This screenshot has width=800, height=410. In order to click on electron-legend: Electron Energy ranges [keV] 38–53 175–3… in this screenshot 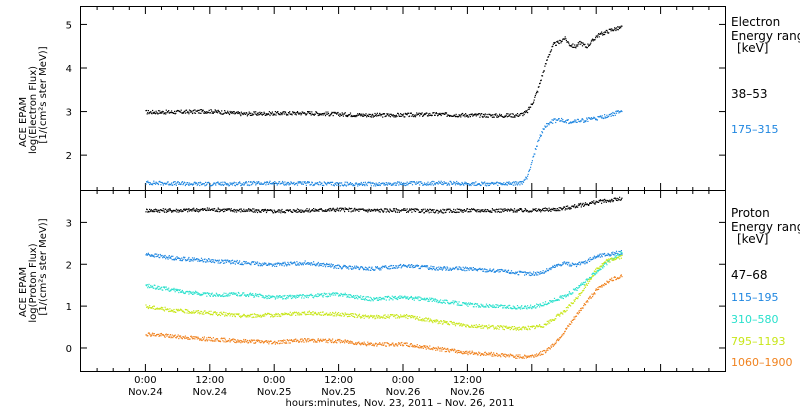, I will do `click(765, 75)`.